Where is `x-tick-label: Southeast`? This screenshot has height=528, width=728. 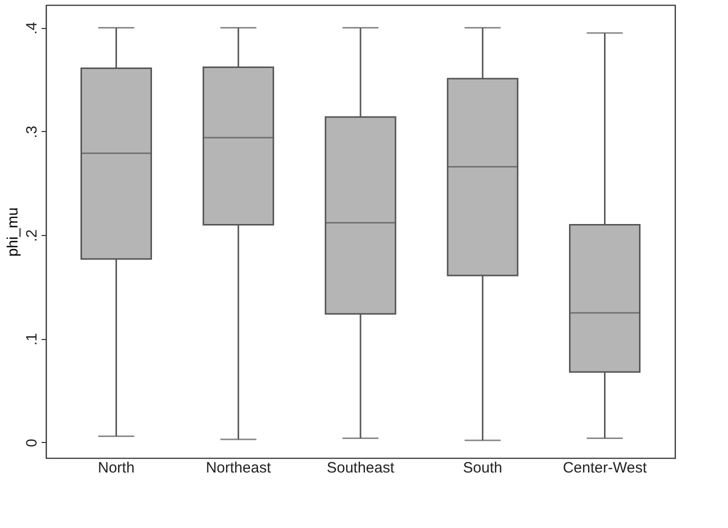 x-tick-label: Southeast is located at coordinates (361, 468).